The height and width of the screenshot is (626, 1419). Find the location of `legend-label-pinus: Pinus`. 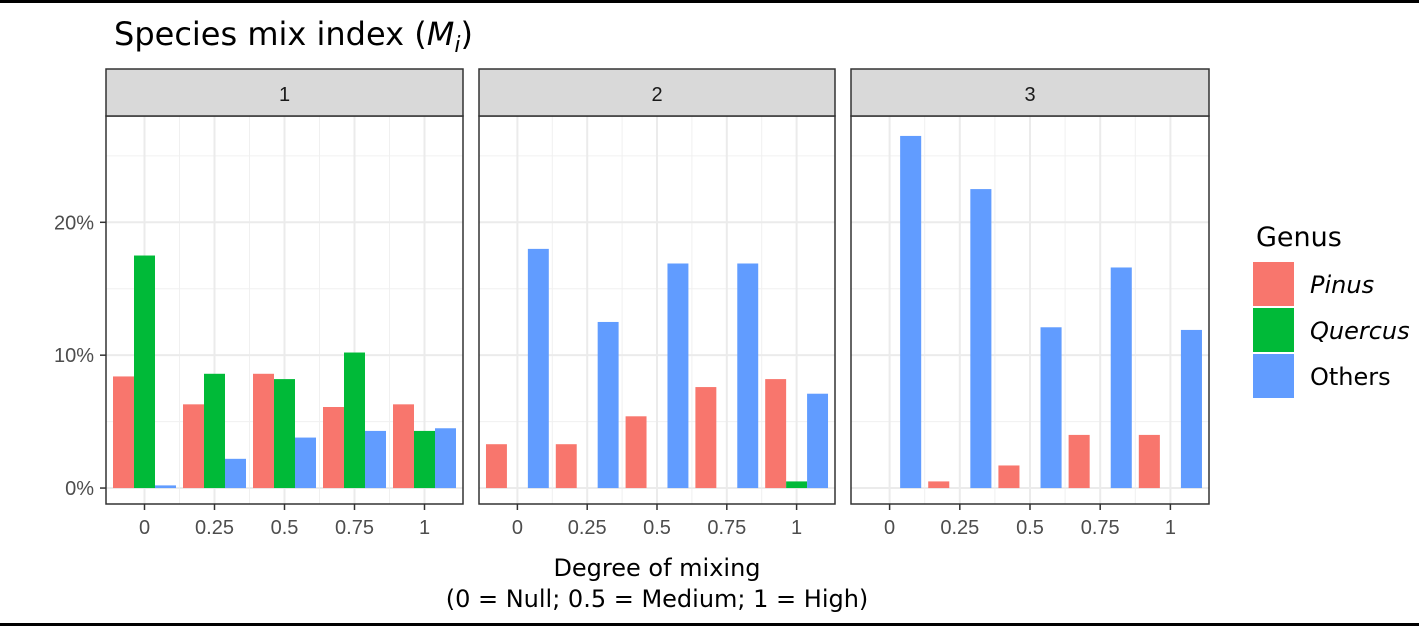

legend-label-pinus: Pinus is located at coordinates (1342, 285).